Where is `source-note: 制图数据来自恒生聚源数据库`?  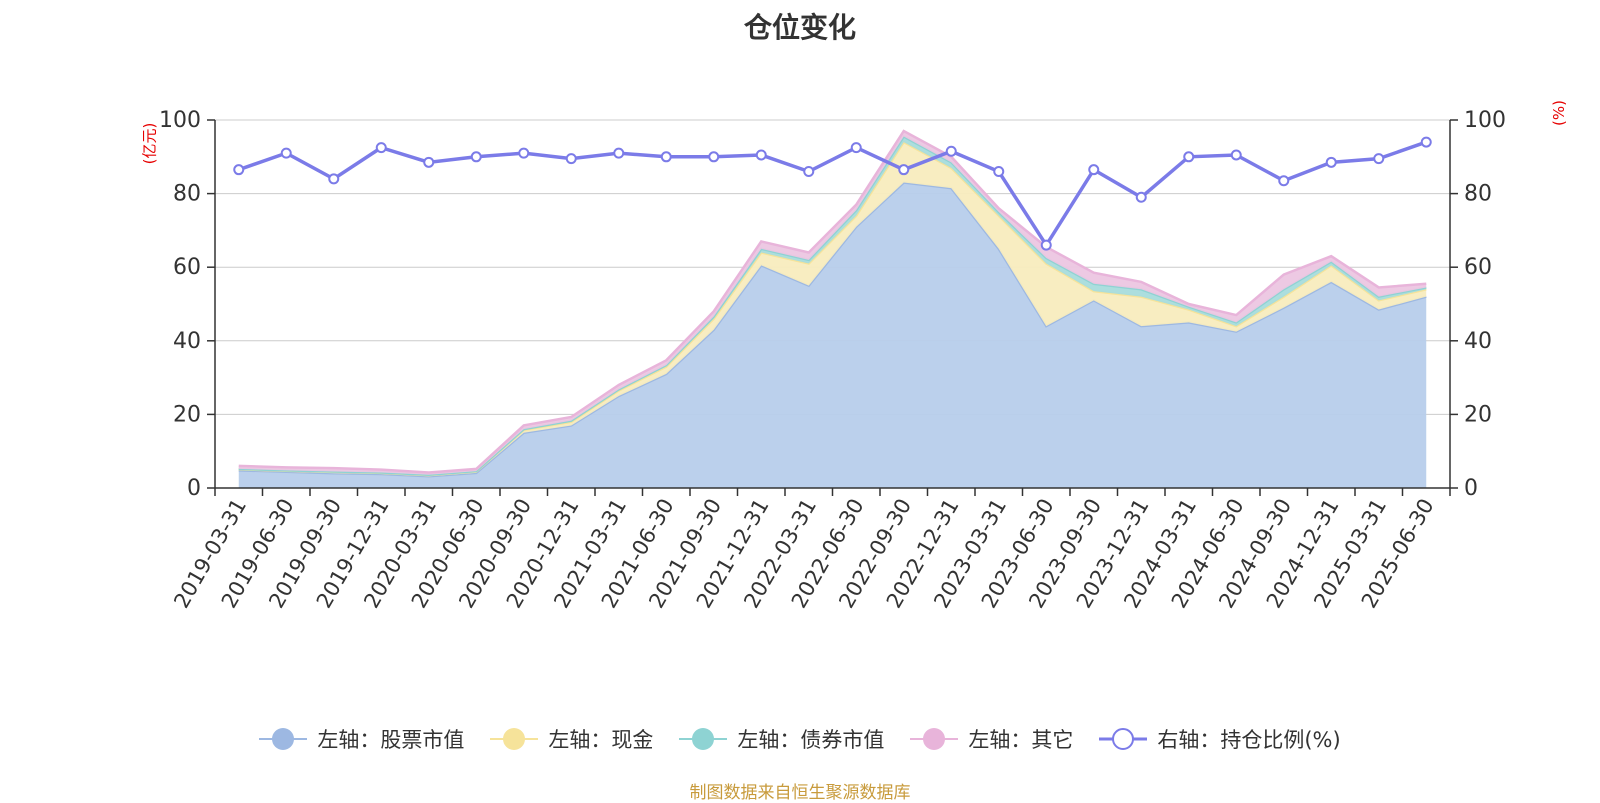
source-note: 制图数据来自恒生聚源数据库 is located at coordinates (800, 793).